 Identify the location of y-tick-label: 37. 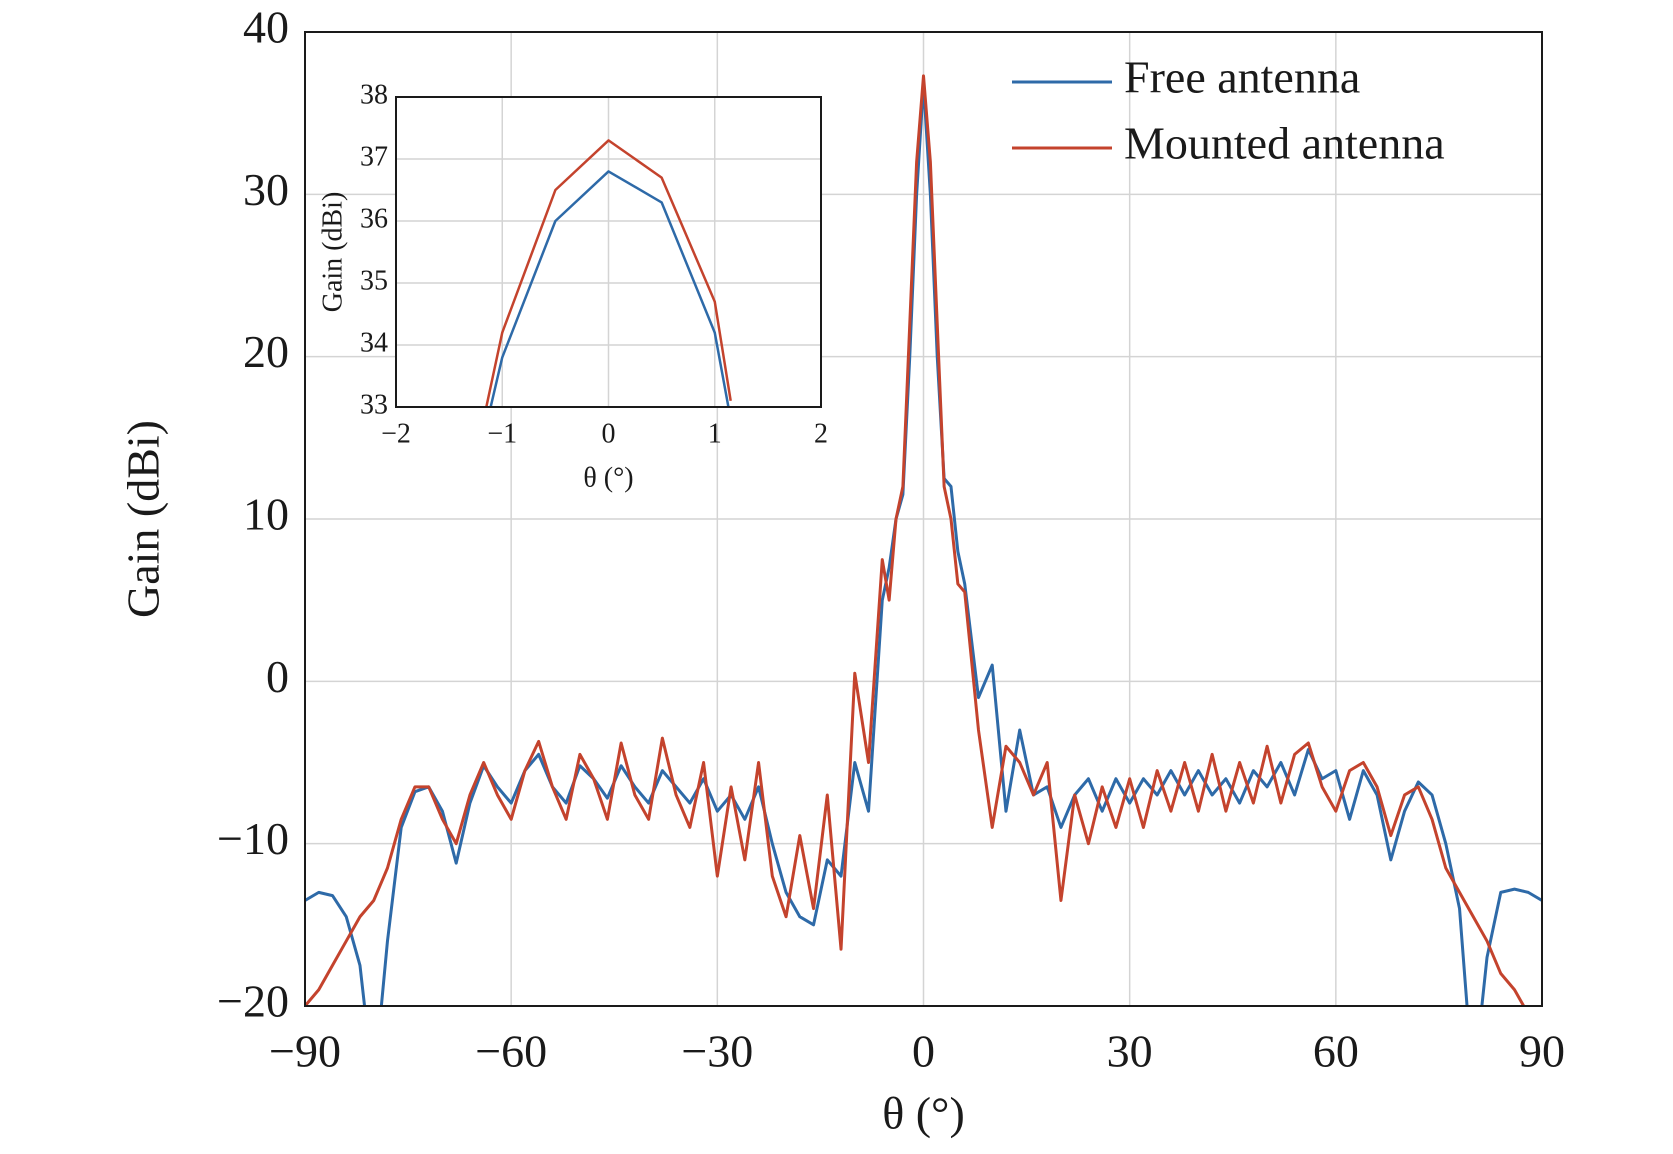
(374, 156).